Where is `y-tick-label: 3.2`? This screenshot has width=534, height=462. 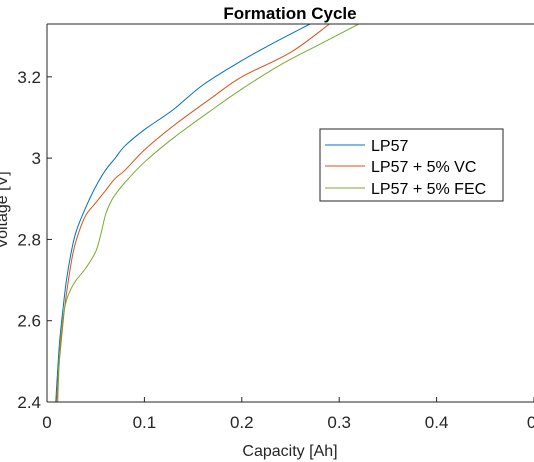
y-tick-label: 3.2 is located at coordinates (29, 77).